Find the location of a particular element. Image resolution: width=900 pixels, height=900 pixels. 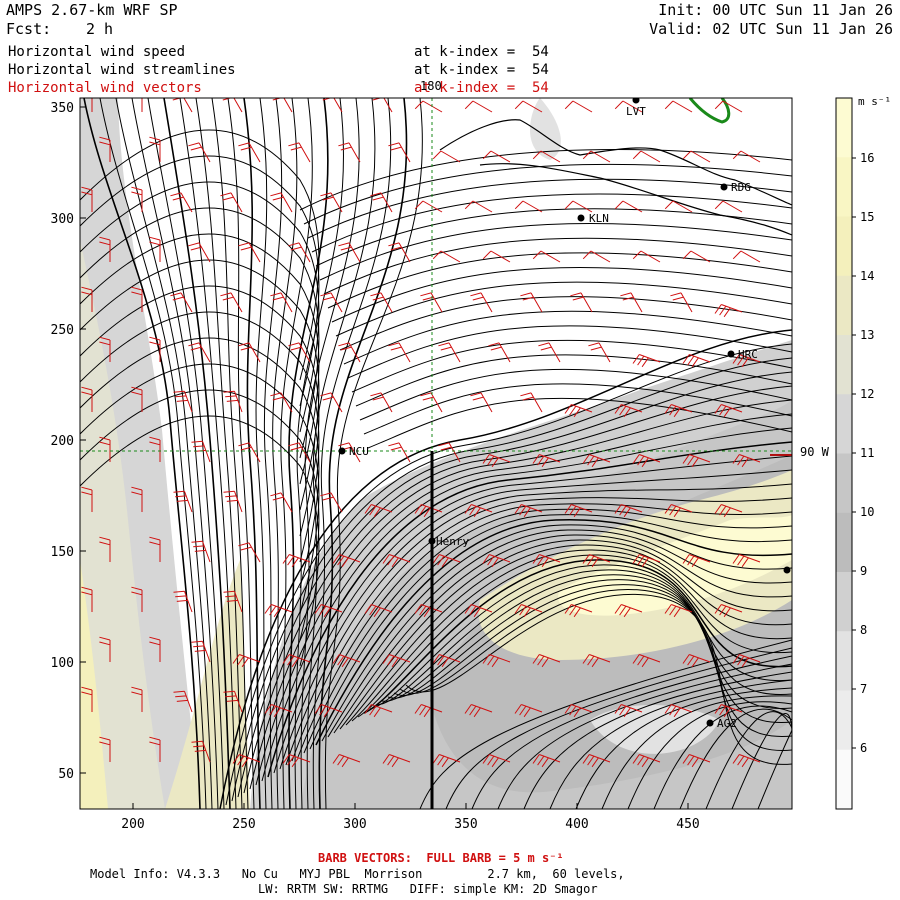

meridian-label: 180 is located at coordinates (431, 86).